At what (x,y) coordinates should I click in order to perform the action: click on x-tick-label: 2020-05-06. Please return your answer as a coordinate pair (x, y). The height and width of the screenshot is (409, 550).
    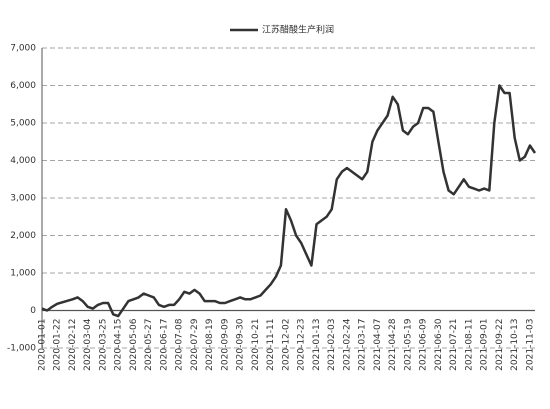
    Looking at the image, I should click on (134, 344).